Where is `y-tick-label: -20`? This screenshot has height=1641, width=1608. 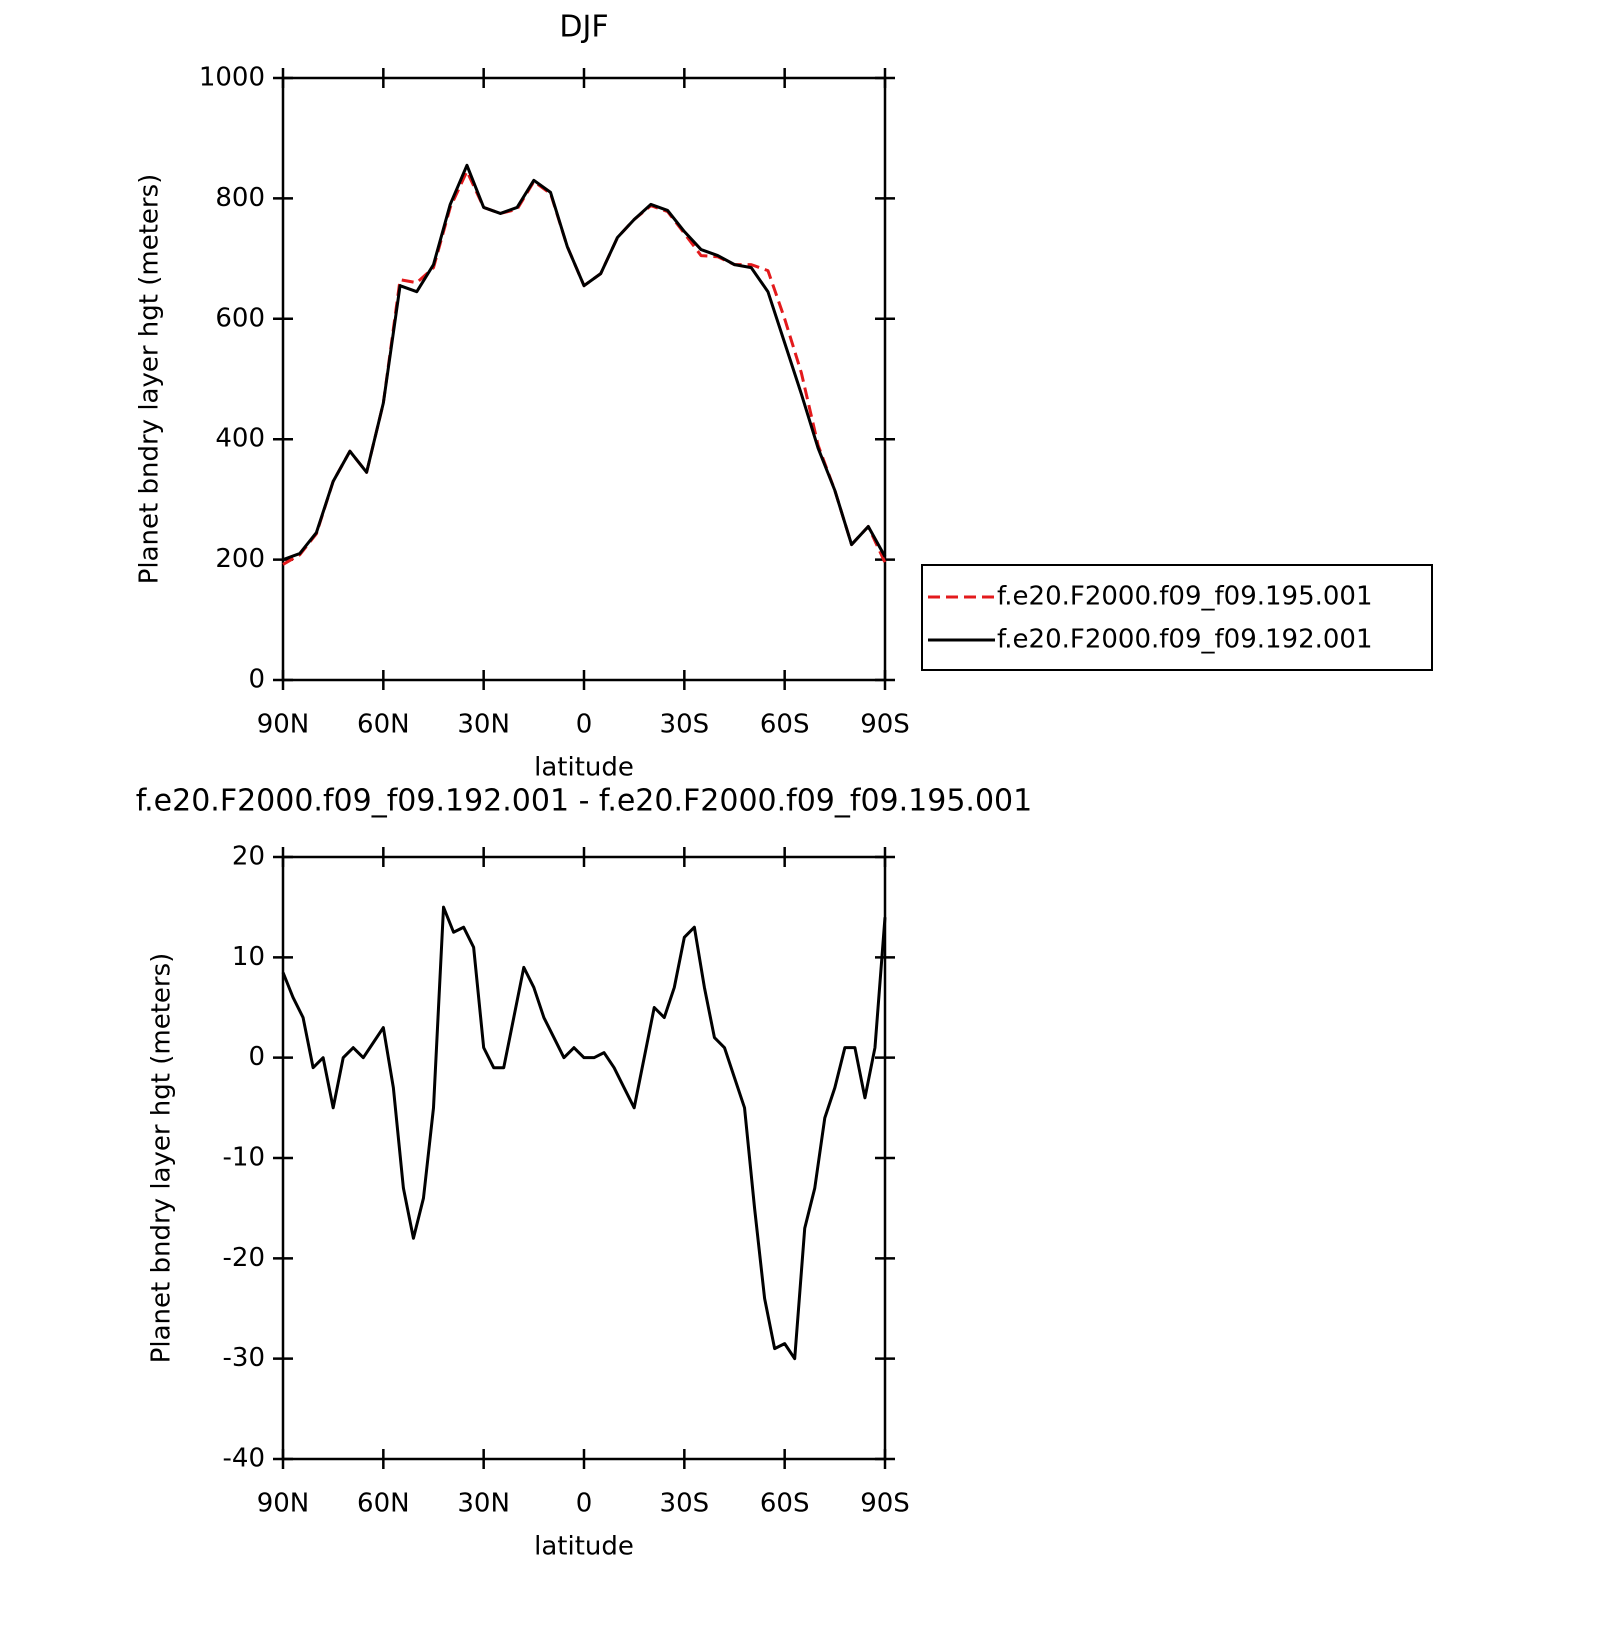
y-tick-label: -20 is located at coordinates (244, 1258).